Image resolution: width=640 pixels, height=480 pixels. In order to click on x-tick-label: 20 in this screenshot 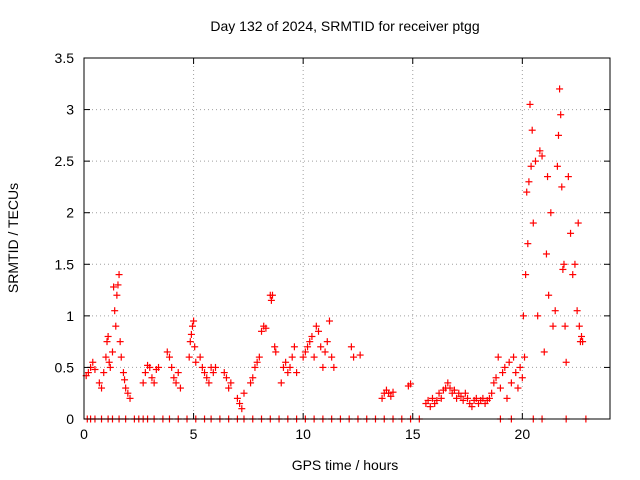, I will do `click(523, 434)`.